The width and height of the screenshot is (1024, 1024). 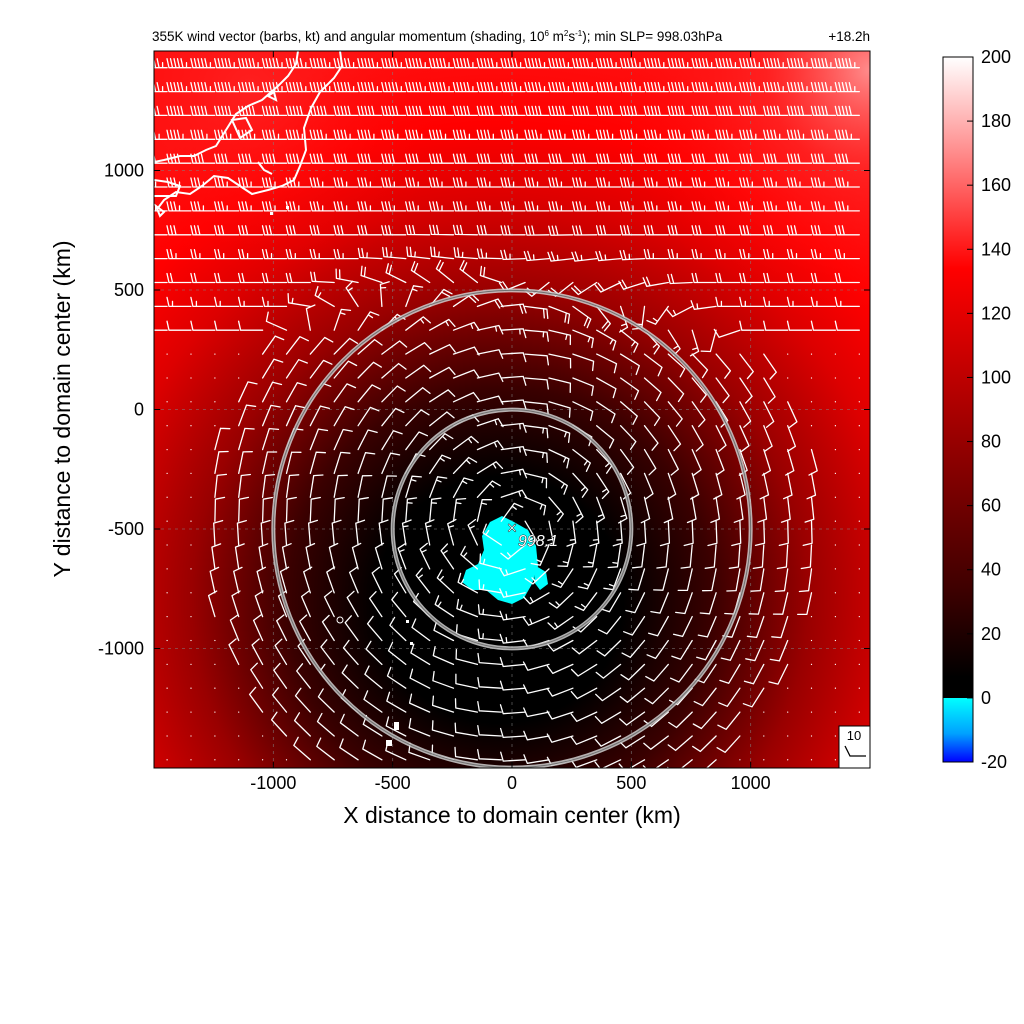 I want to click on colorbar-tick-label: 60, so click(x=991, y=506).